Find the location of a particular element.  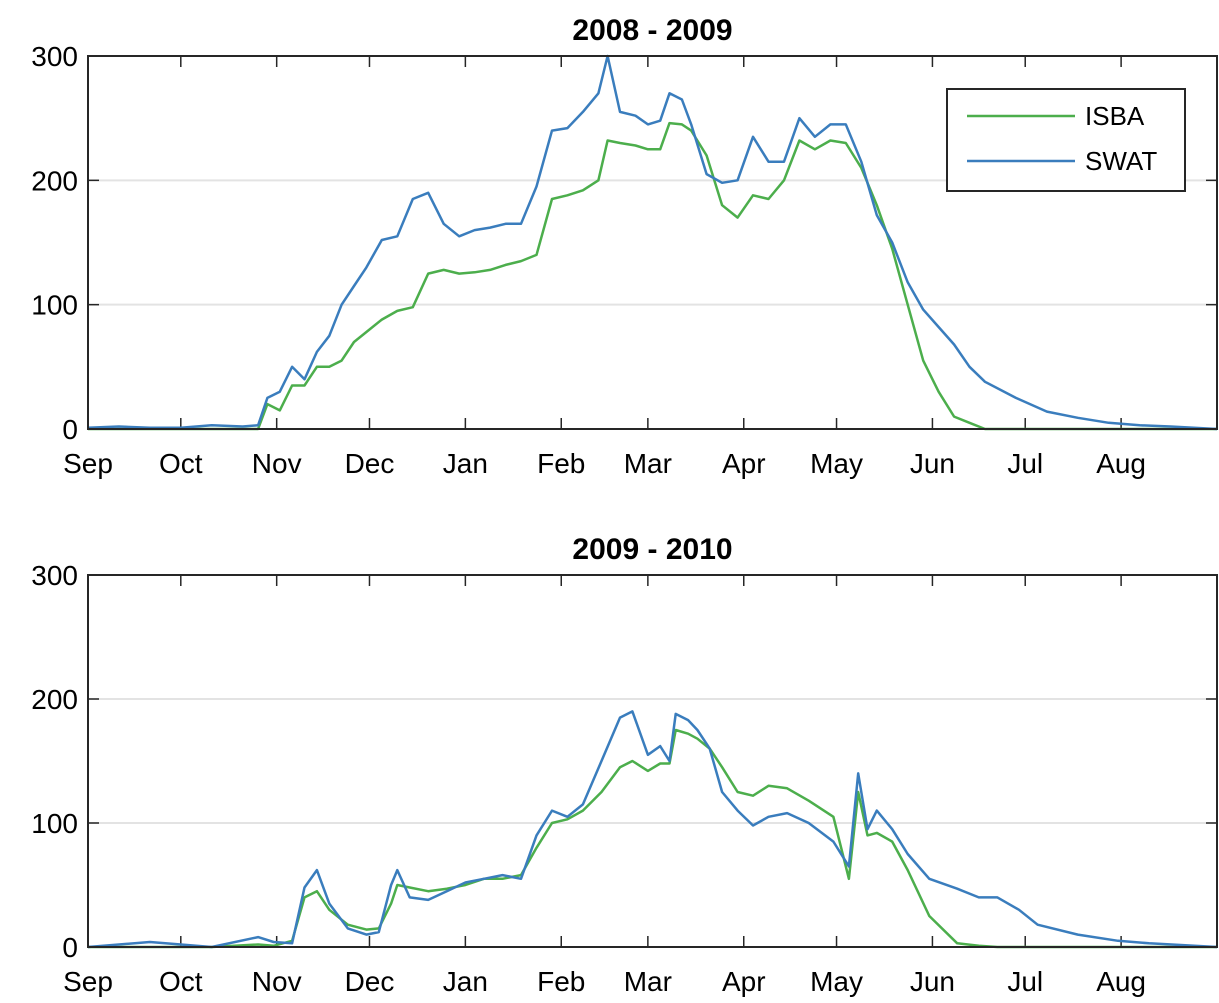

chart-title: 2009 - 2010 is located at coordinates (652, 549).